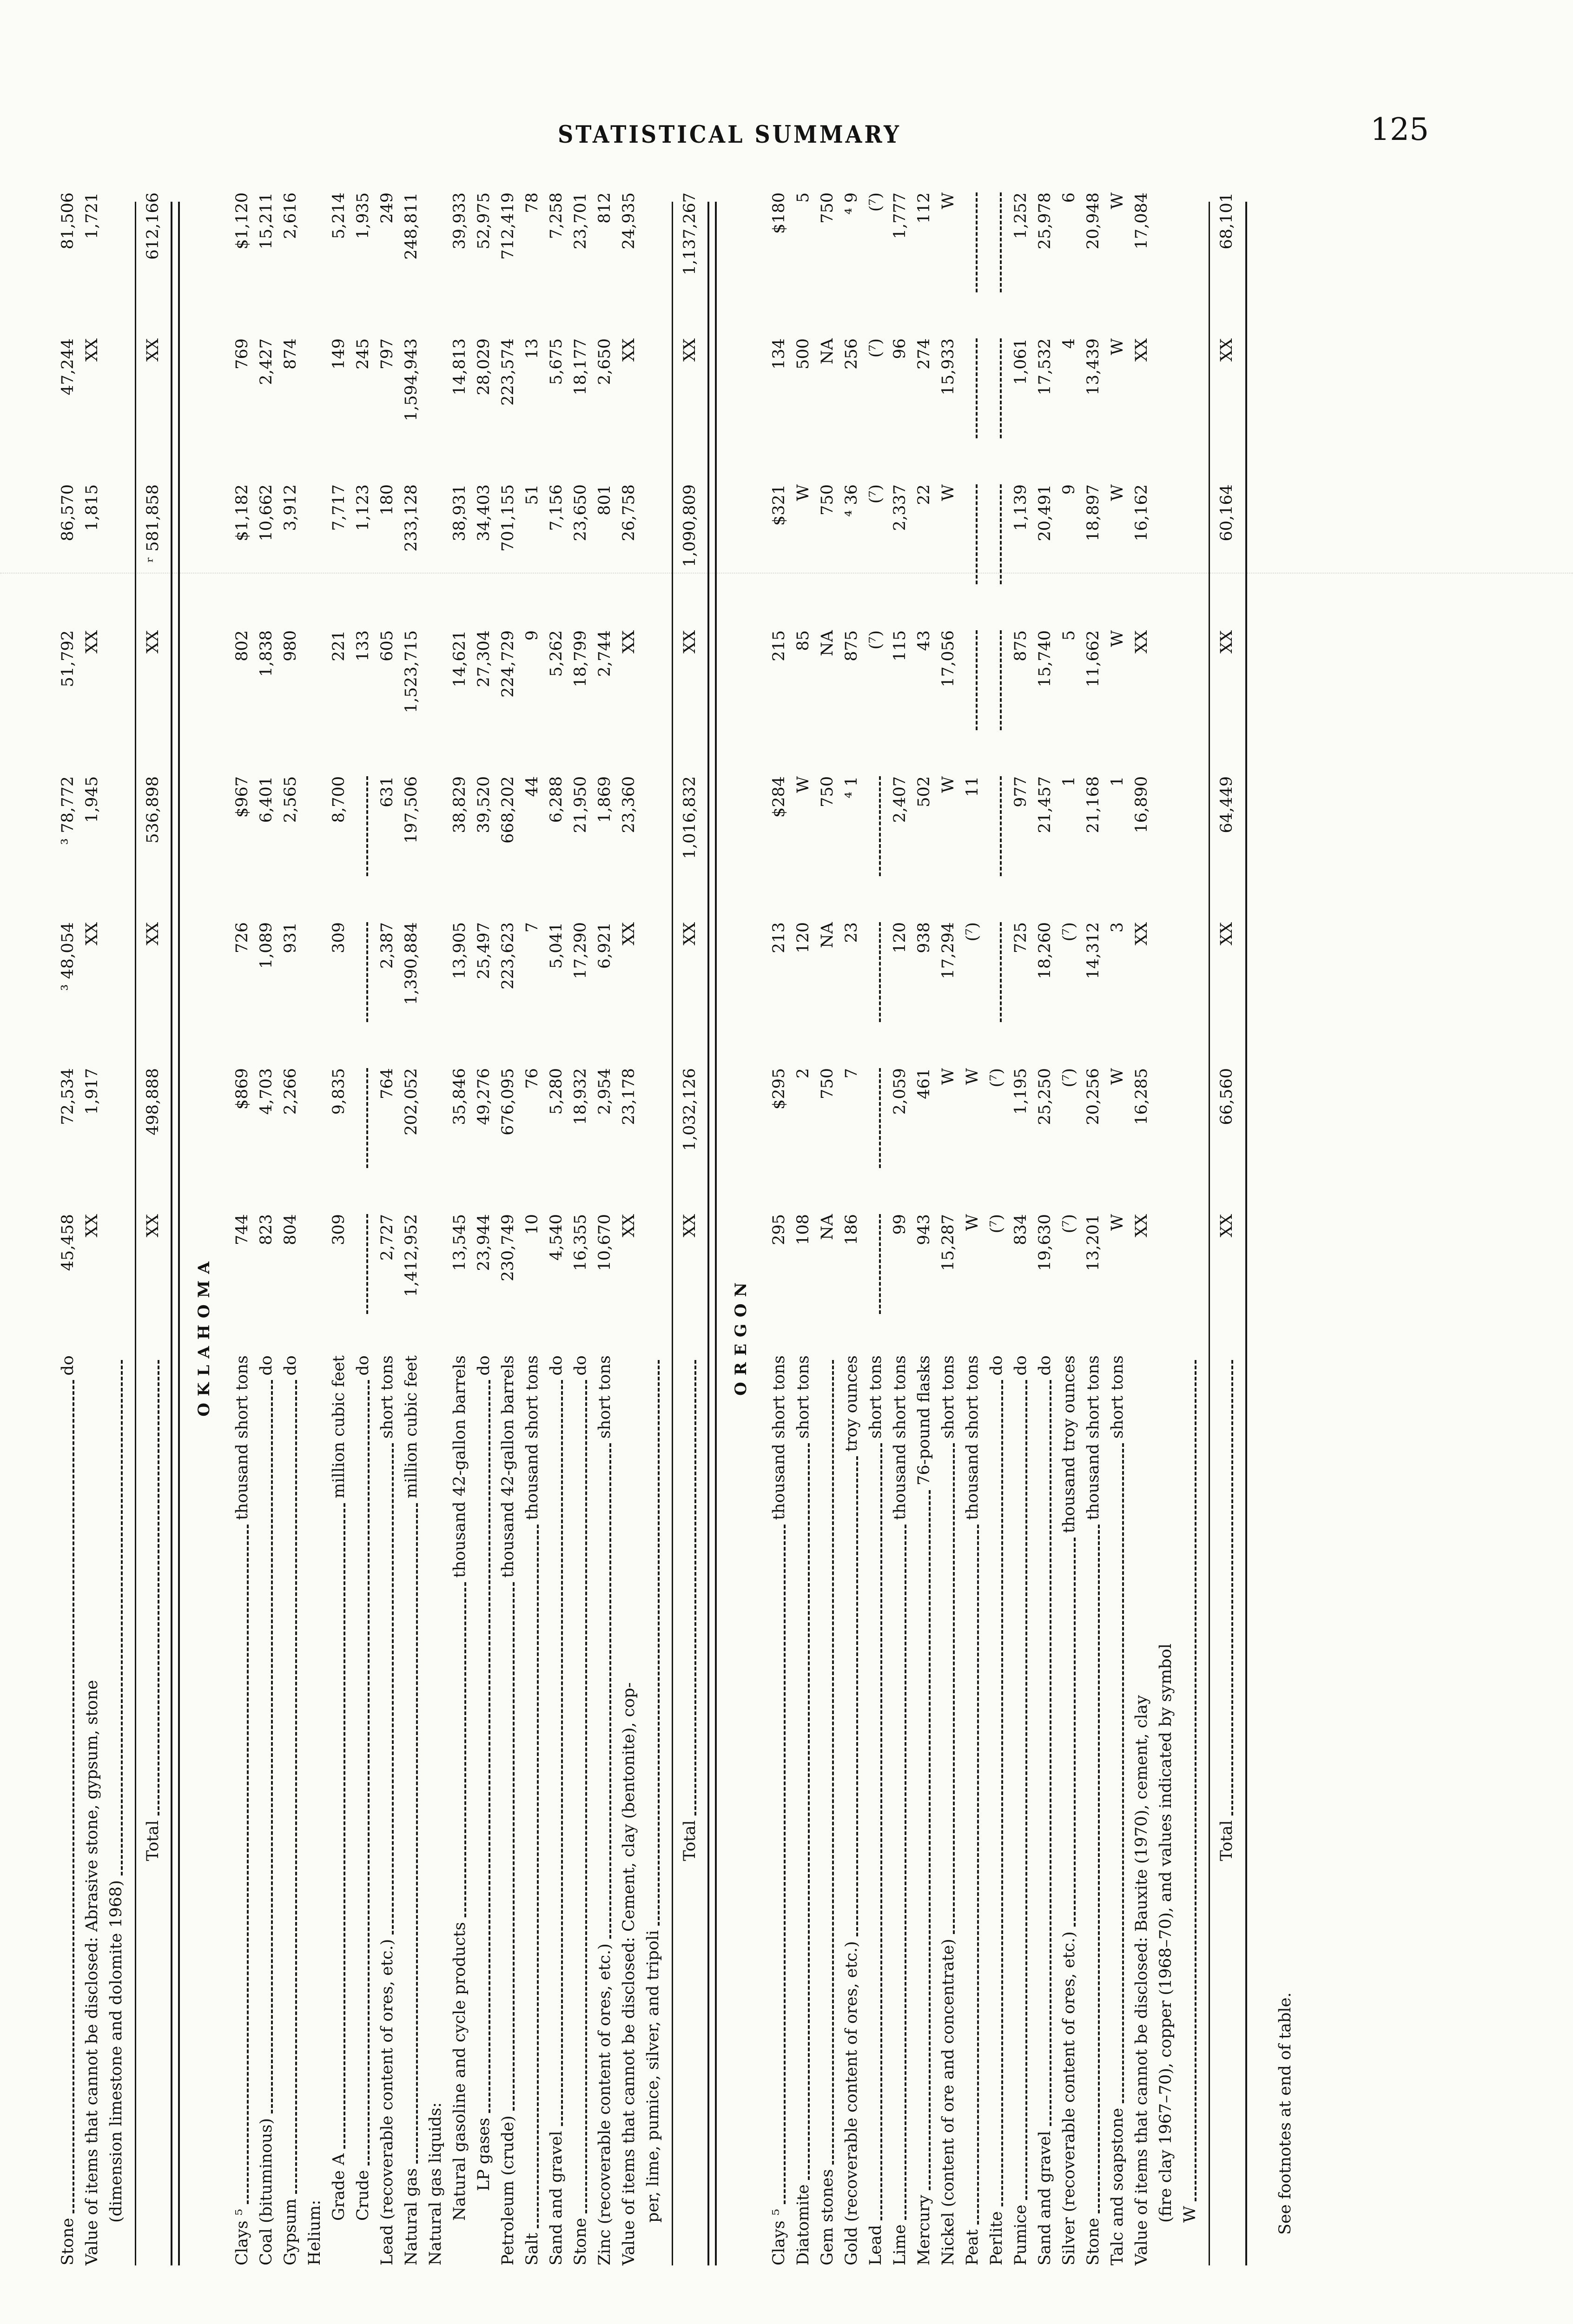  I want to click on value-cell: $1,120, so click(242, 221).